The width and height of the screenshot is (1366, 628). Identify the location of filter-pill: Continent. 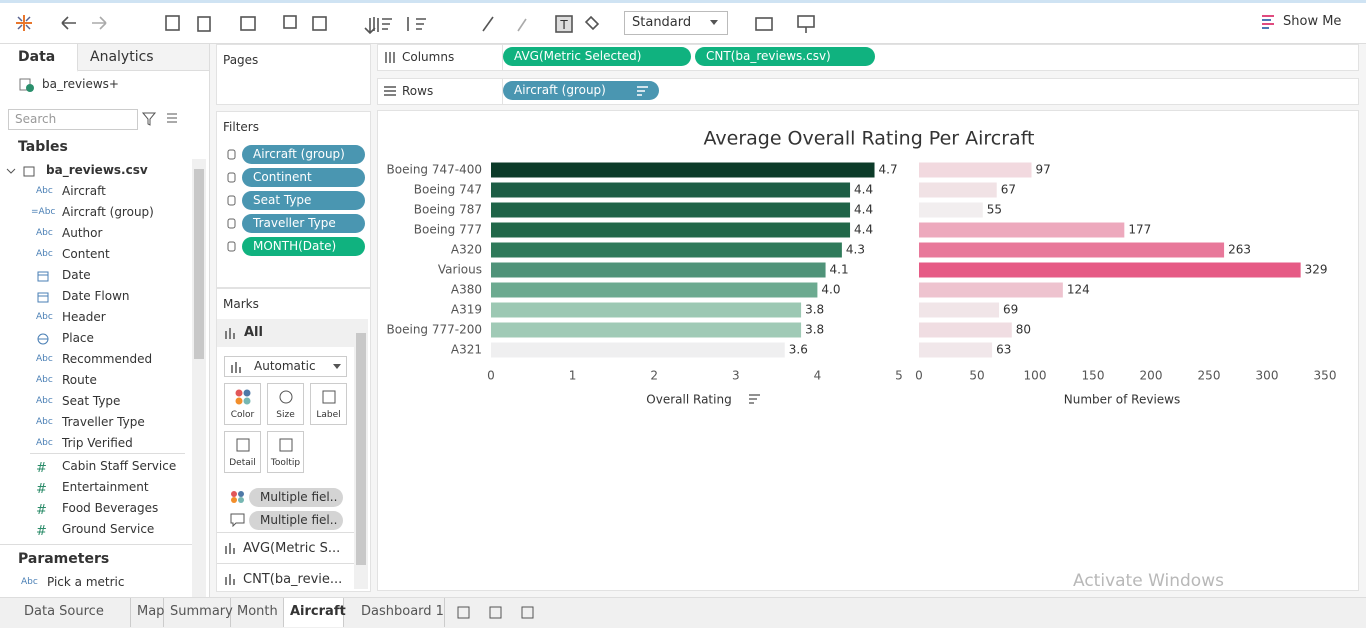
(303, 177).